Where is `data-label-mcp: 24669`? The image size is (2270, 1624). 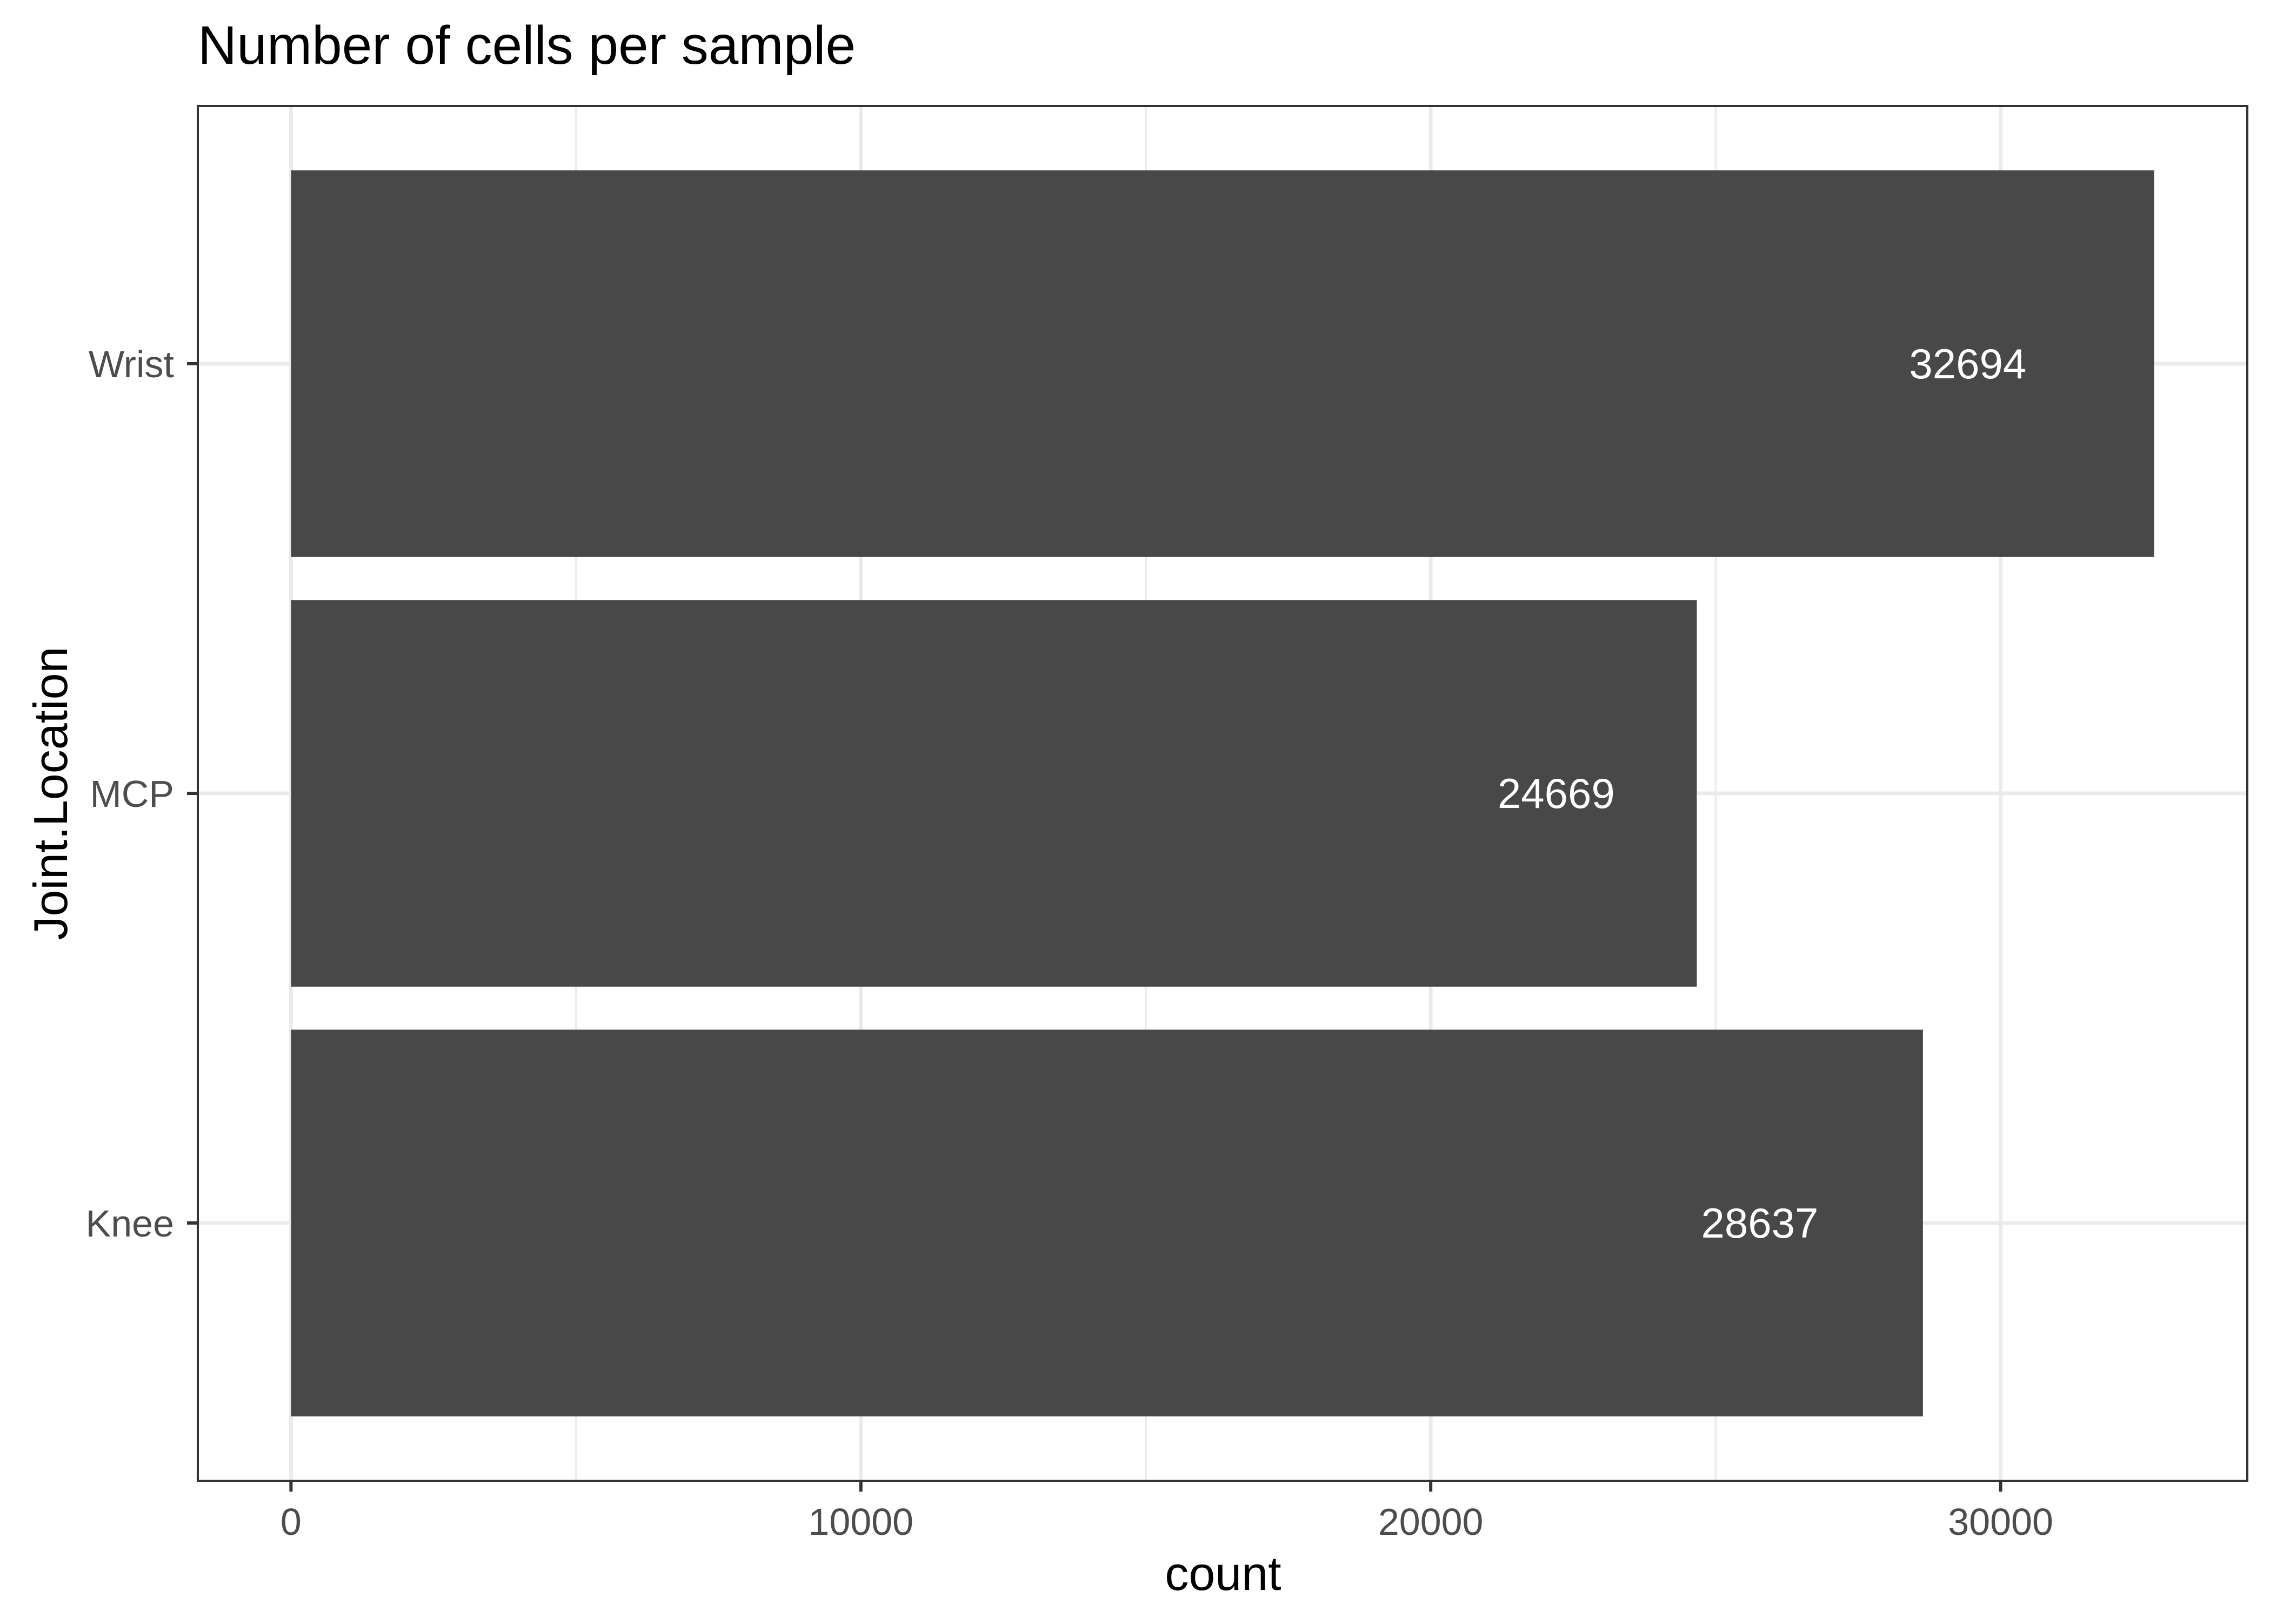
data-label-mcp: 24669 is located at coordinates (1556, 793).